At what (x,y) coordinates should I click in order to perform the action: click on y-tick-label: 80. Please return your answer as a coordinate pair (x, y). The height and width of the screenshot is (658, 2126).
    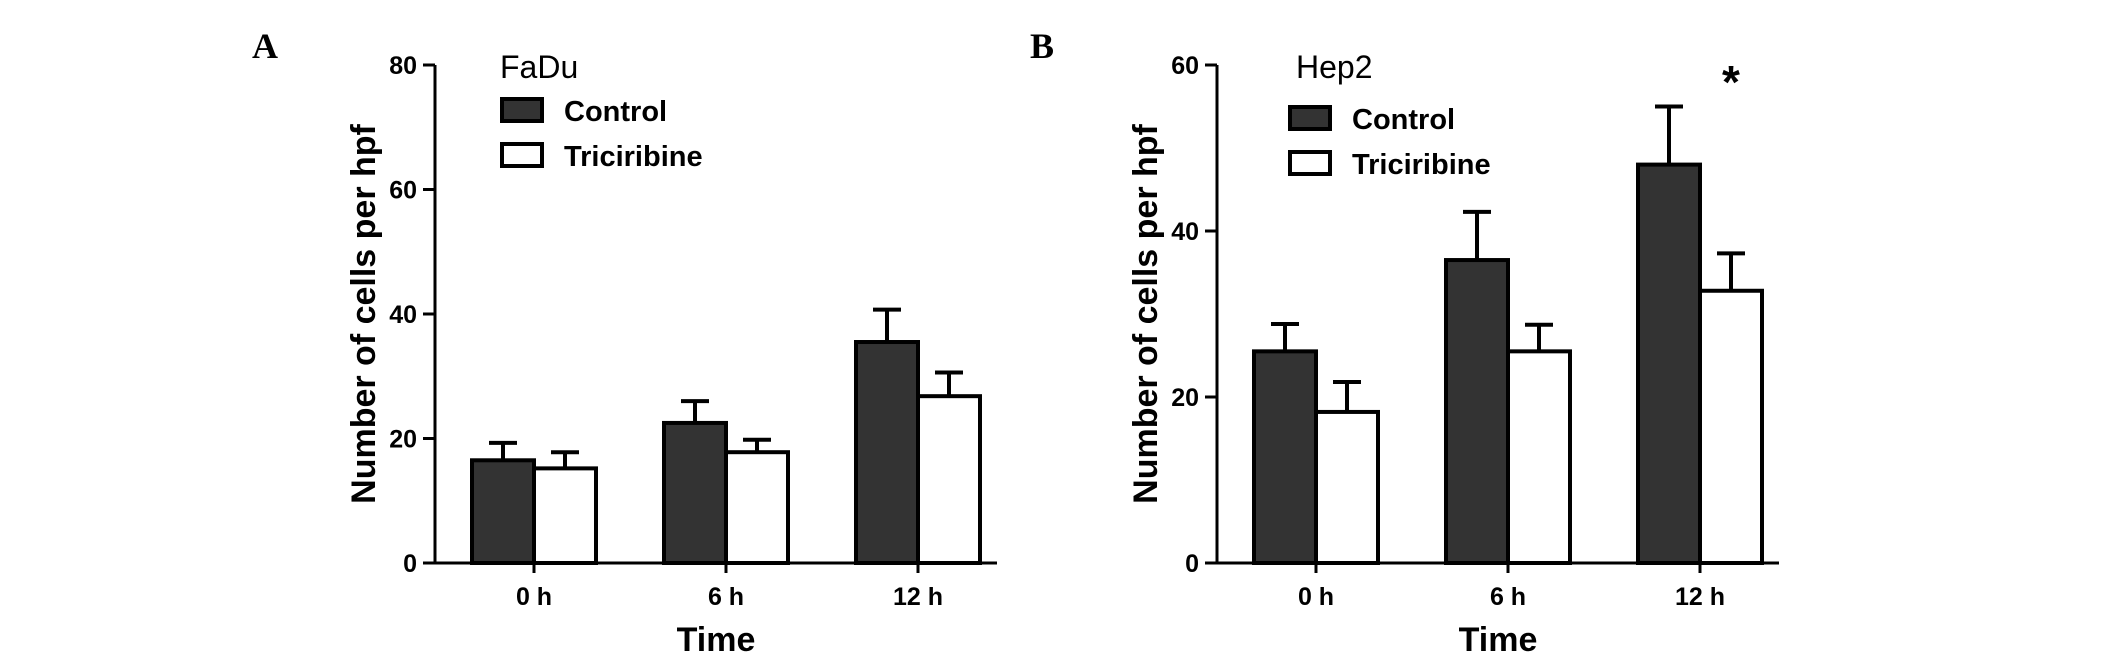
    Looking at the image, I should click on (403, 66).